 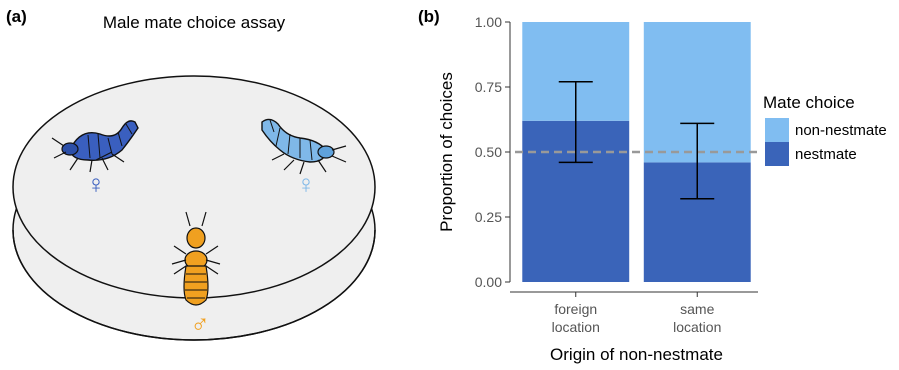 What do you see at coordinates (306, 184) in the screenshot?
I see `female-symbol-nonnestmate: ♀` at bounding box center [306, 184].